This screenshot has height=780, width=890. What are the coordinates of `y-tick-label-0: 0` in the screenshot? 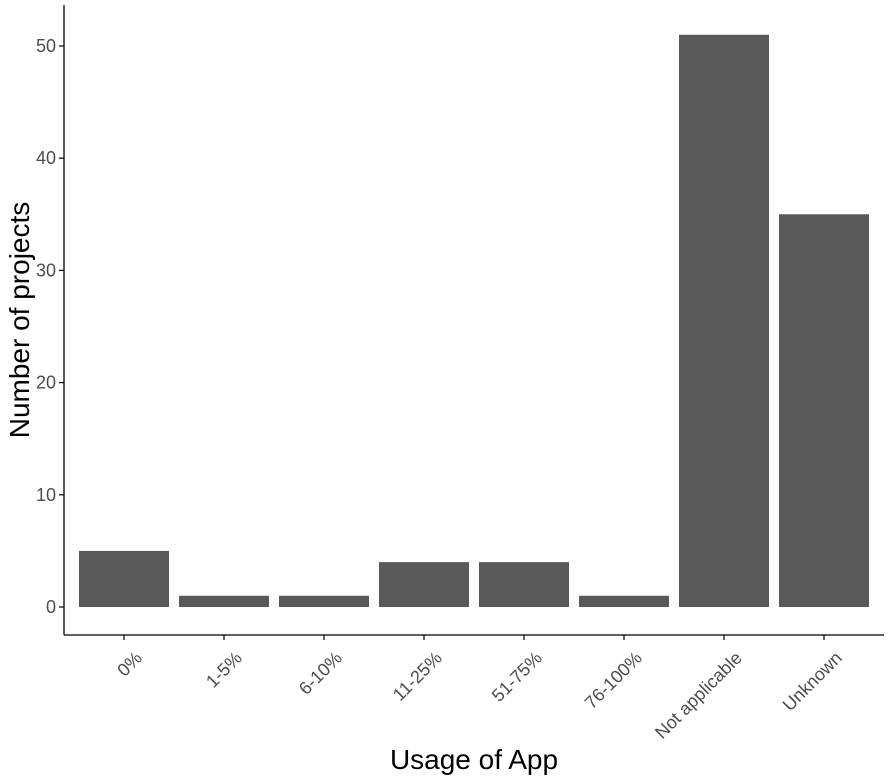 It's located at (51, 607).